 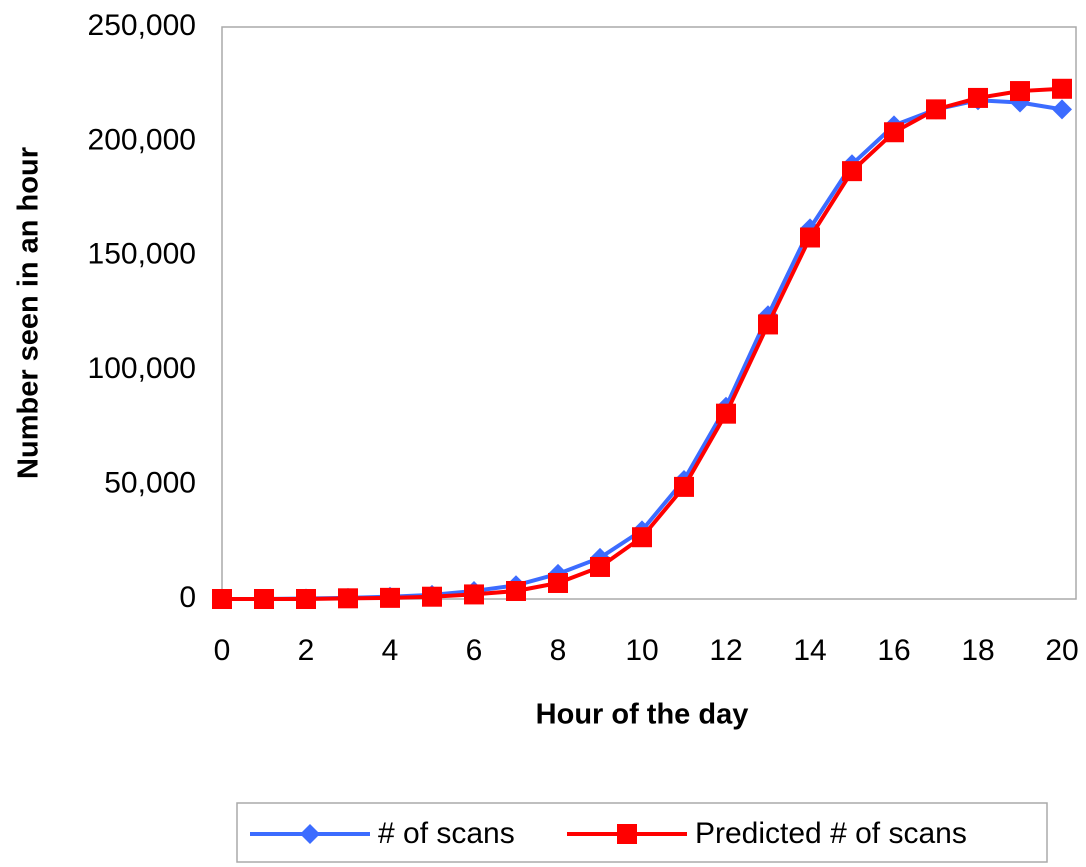 I want to click on x-tick-label: 0, so click(x=222, y=650).